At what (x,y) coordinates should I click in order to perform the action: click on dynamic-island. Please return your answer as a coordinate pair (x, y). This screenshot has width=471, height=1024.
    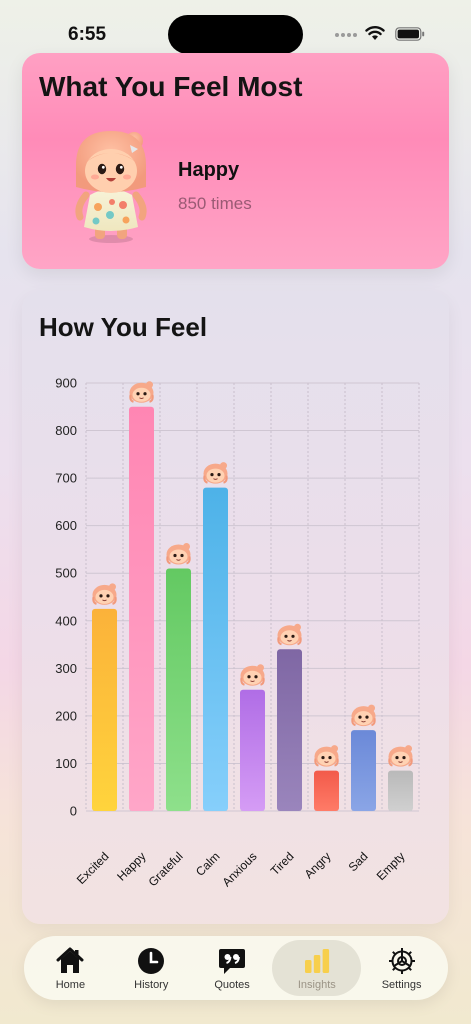
    Looking at the image, I should click on (235, 34).